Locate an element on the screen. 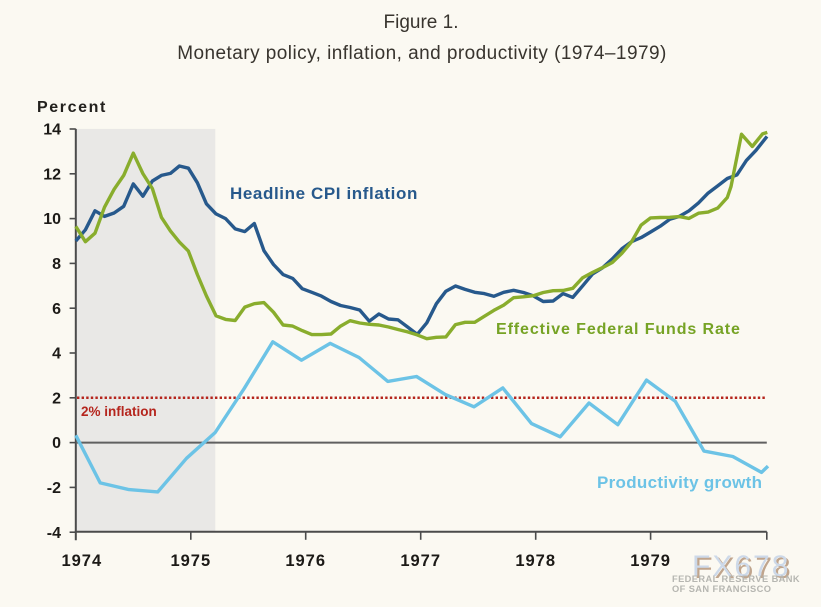 The image size is (821, 607). svg-text: OF SAN FRANCISCO is located at coordinates (721, 589).